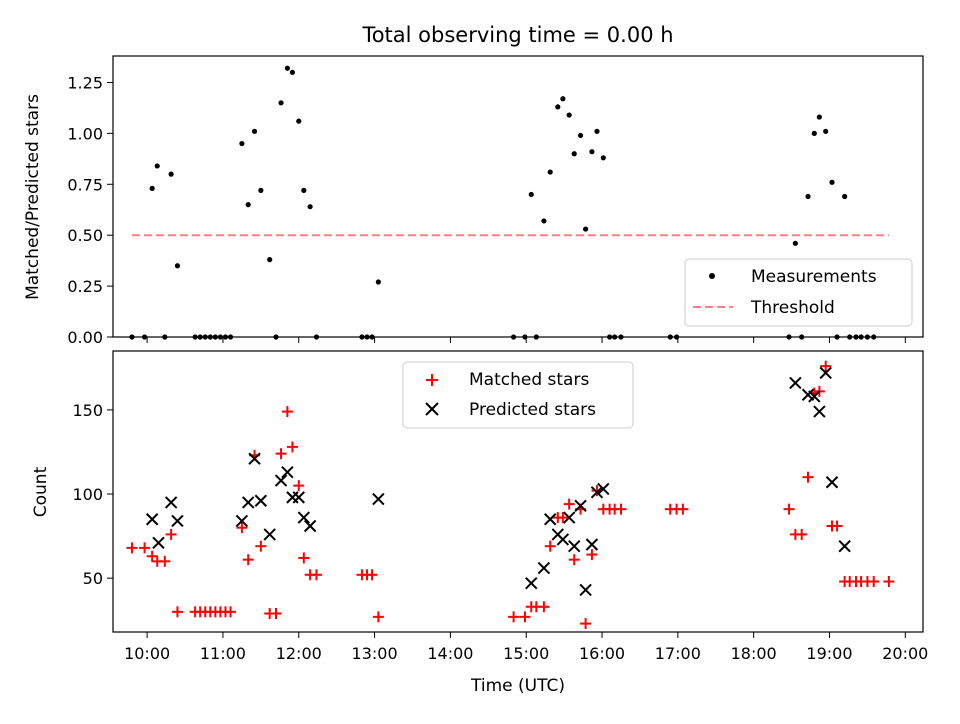  Describe the element at coordinates (526, 653) in the screenshot. I see `bottom-x-tick-label: 15:00` at that location.